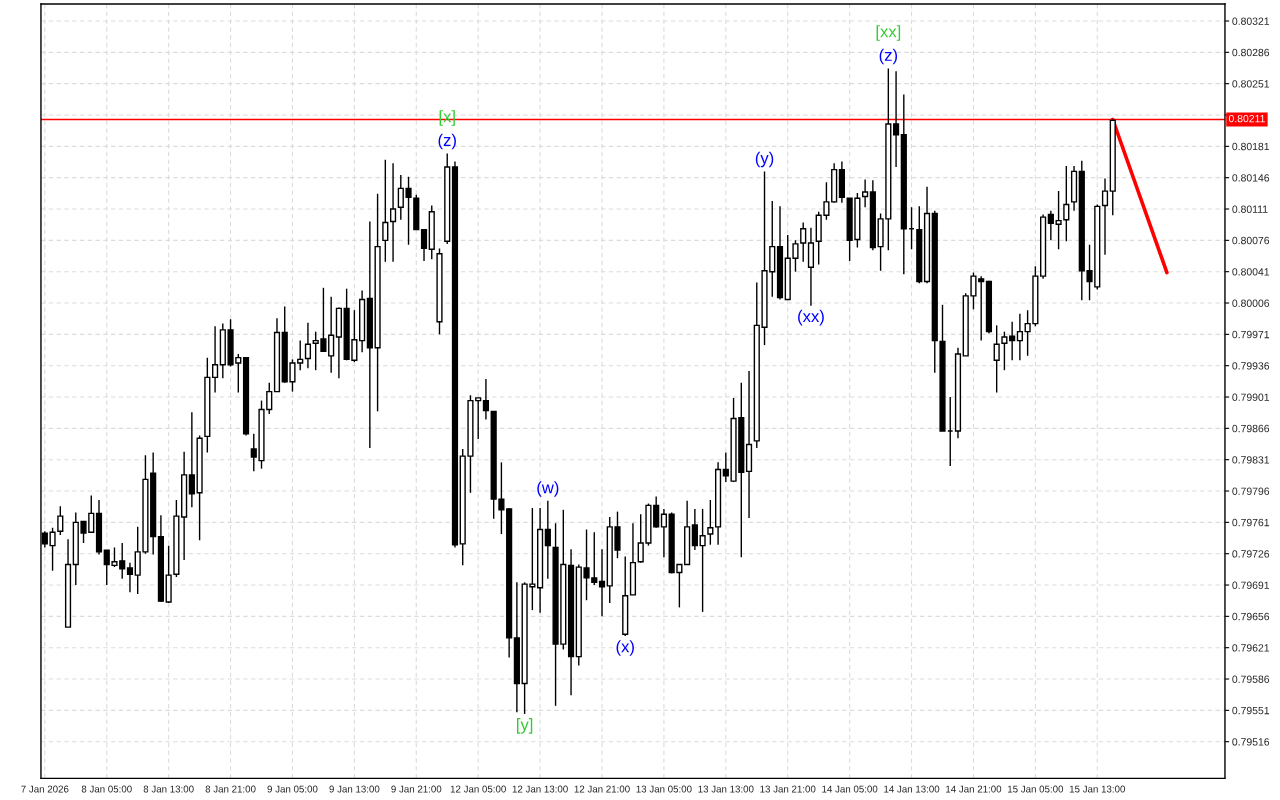 The height and width of the screenshot is (800, 1280). Describe the element at coordinates (354, 789) in the screenshot. I see `x-tick-label: 9 Jan 13:00` at that location.